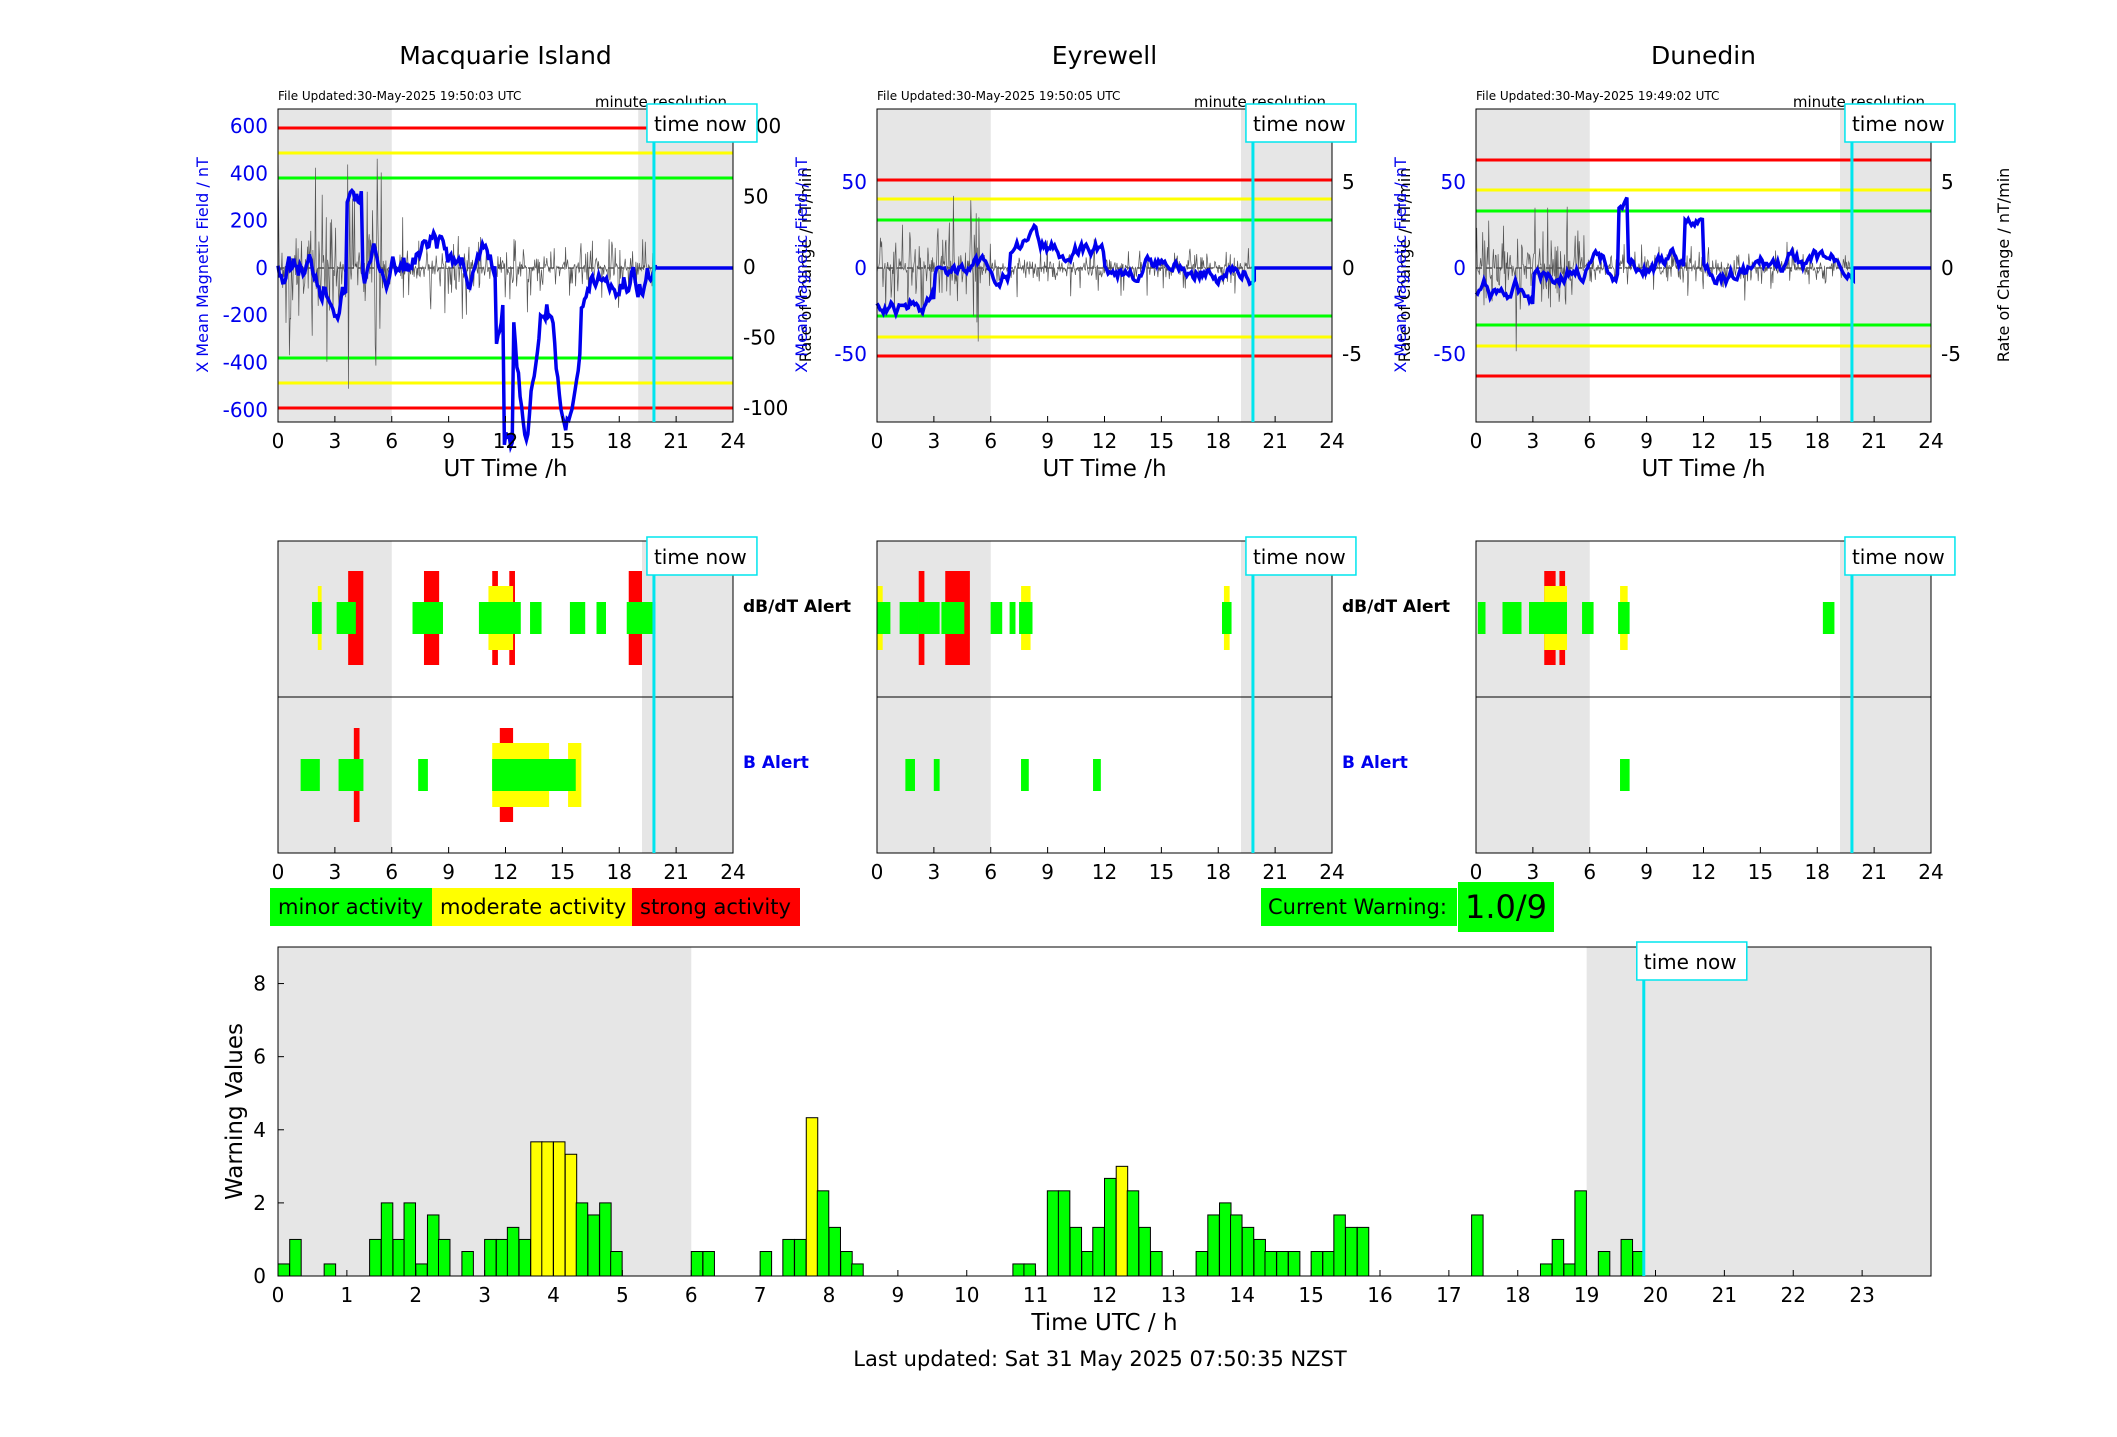  Describe the element at coordinates (1035, 1295) in the screenshot. I see `x-tick-label: 11` at that location.